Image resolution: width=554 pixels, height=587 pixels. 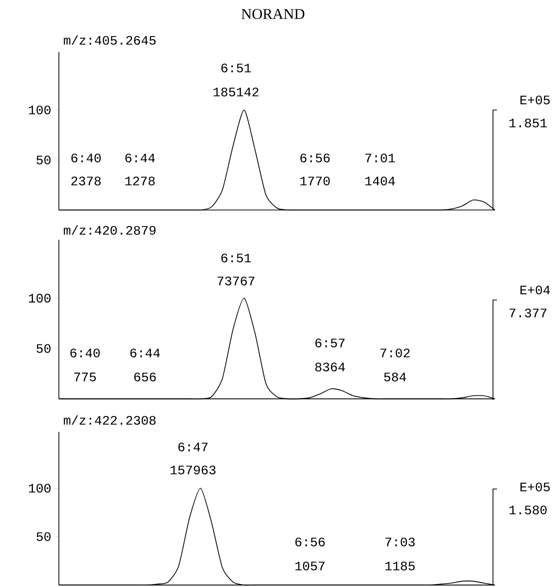 I want to click on chart-title: m/z:422.2308, so click(x=110, y=420).